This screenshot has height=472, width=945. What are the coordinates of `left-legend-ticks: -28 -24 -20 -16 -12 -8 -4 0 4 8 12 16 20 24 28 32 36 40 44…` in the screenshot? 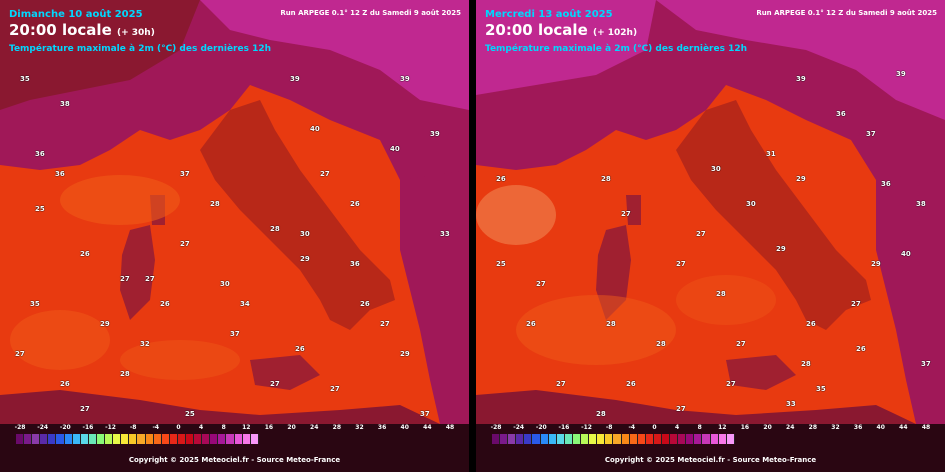 It's located at (235, 429).